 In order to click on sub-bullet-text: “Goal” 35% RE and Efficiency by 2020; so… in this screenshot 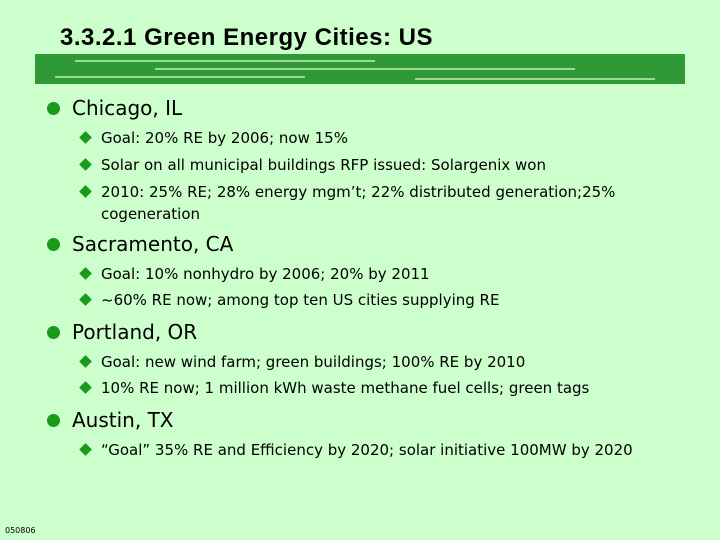, I will do `click(367, 450)`.